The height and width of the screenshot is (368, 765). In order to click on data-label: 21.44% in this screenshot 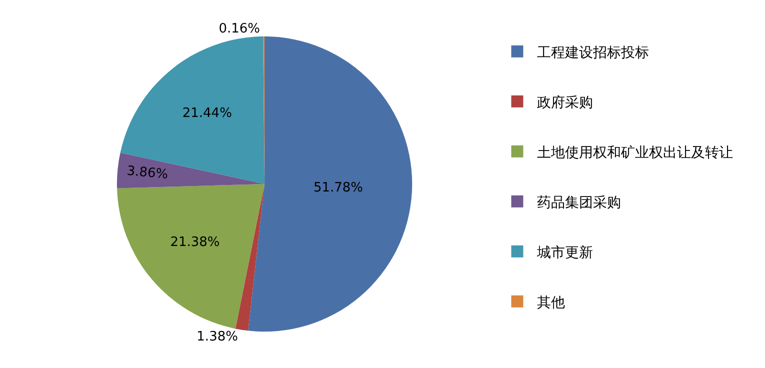, I will do `click(207, 114)`.